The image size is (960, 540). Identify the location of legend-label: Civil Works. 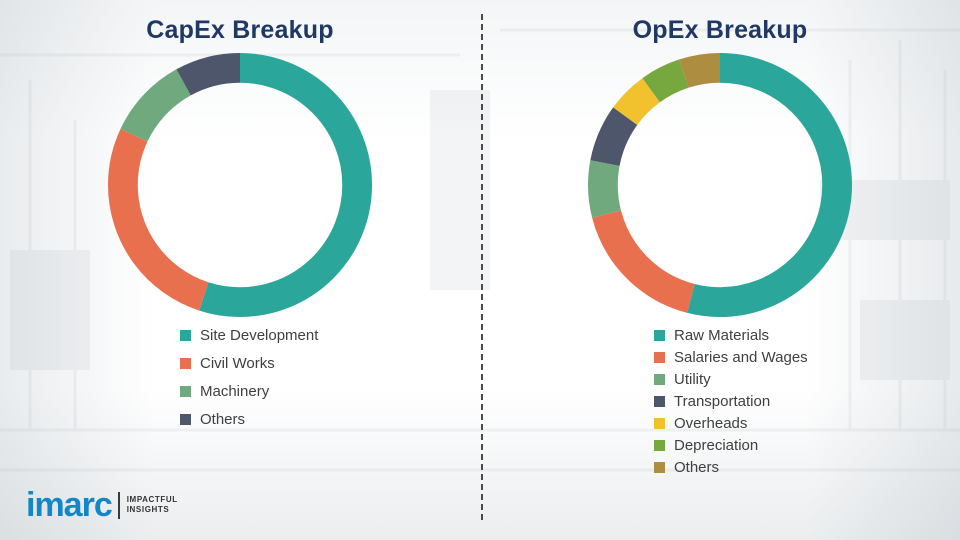
(237, 363).